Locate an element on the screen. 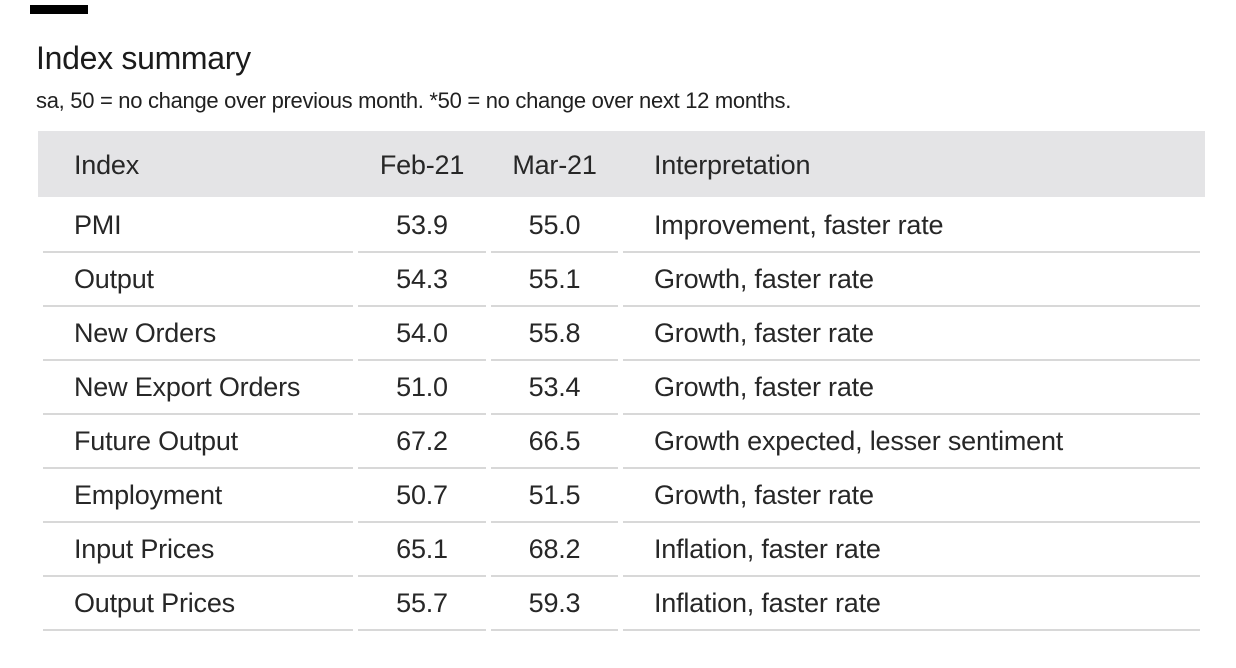 Image resolution: width=1236 pixels, height=668 pixels. header-cell-mar21: Mar-21 is located at coordinates (554, 164).